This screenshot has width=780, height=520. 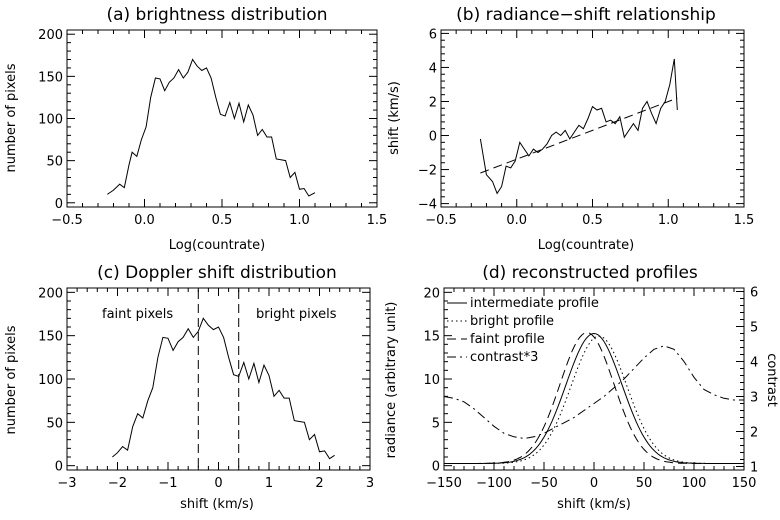 I want to click on legend-faint-profile: faint profile, so click(x=507, y=339).